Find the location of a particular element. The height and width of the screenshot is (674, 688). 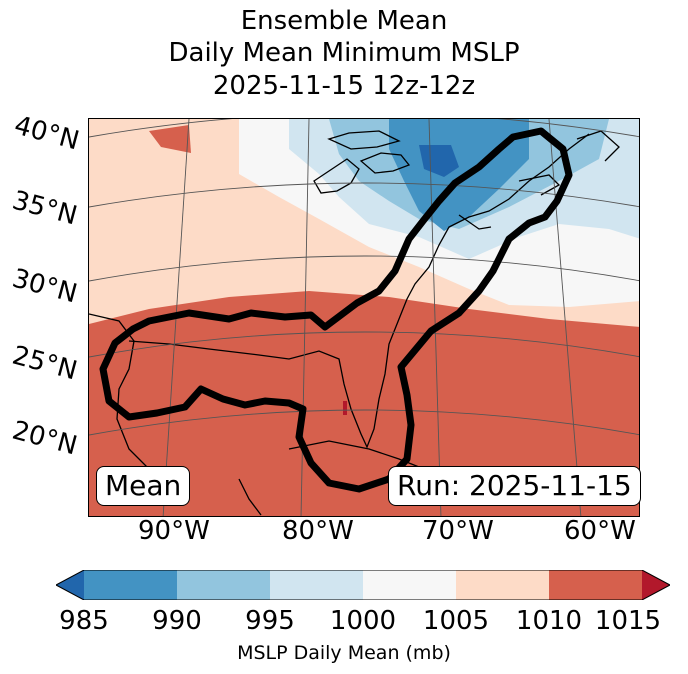

lon-label-80w: 80°W is located at coordinates (318, 531).